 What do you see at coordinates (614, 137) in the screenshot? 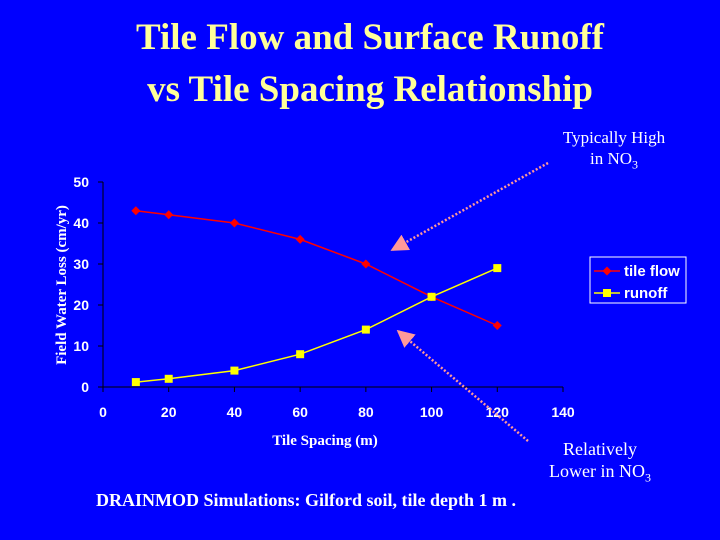
I see `annotation-high-line-1: Typically High` at bounding box center [614, 137].